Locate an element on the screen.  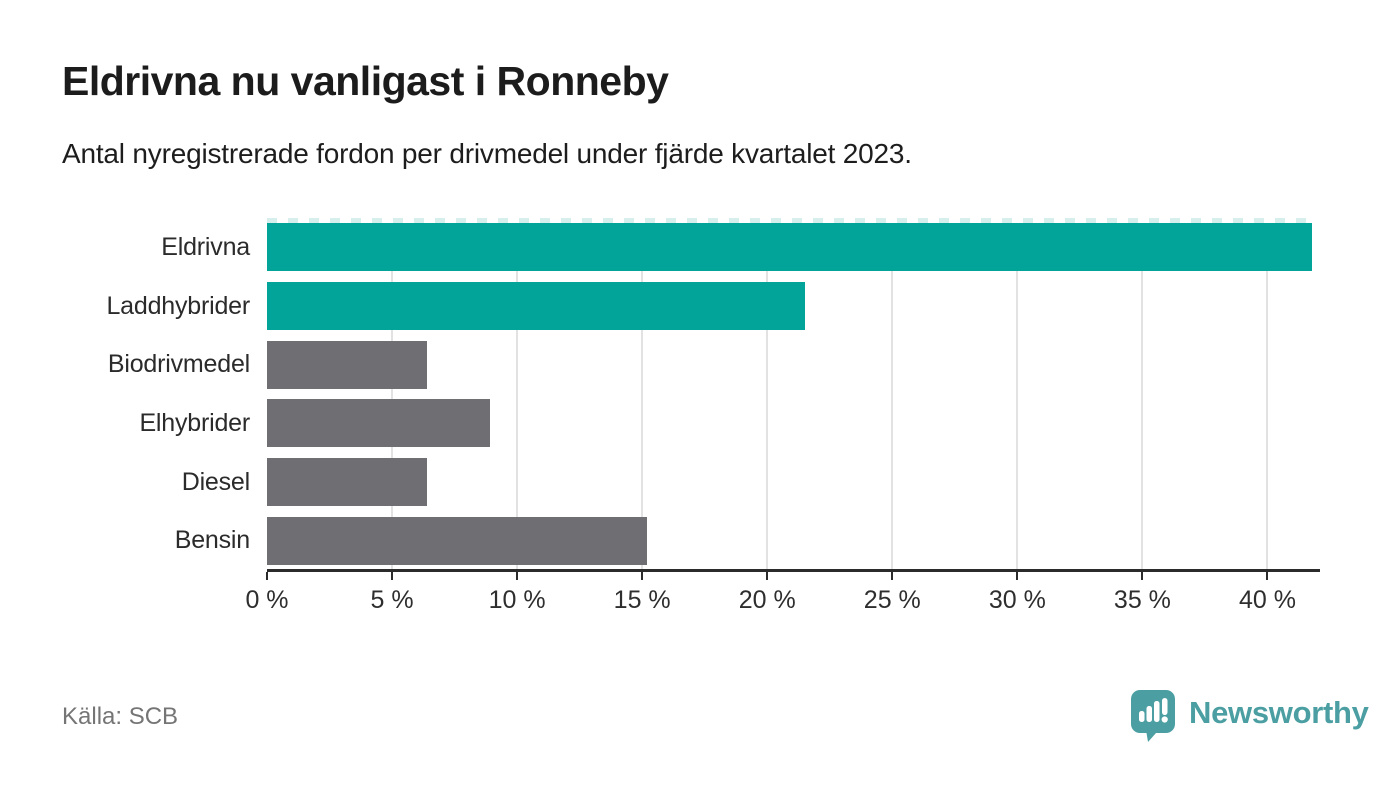
bar-row-eldrivna is located at coordinates (791, 247).